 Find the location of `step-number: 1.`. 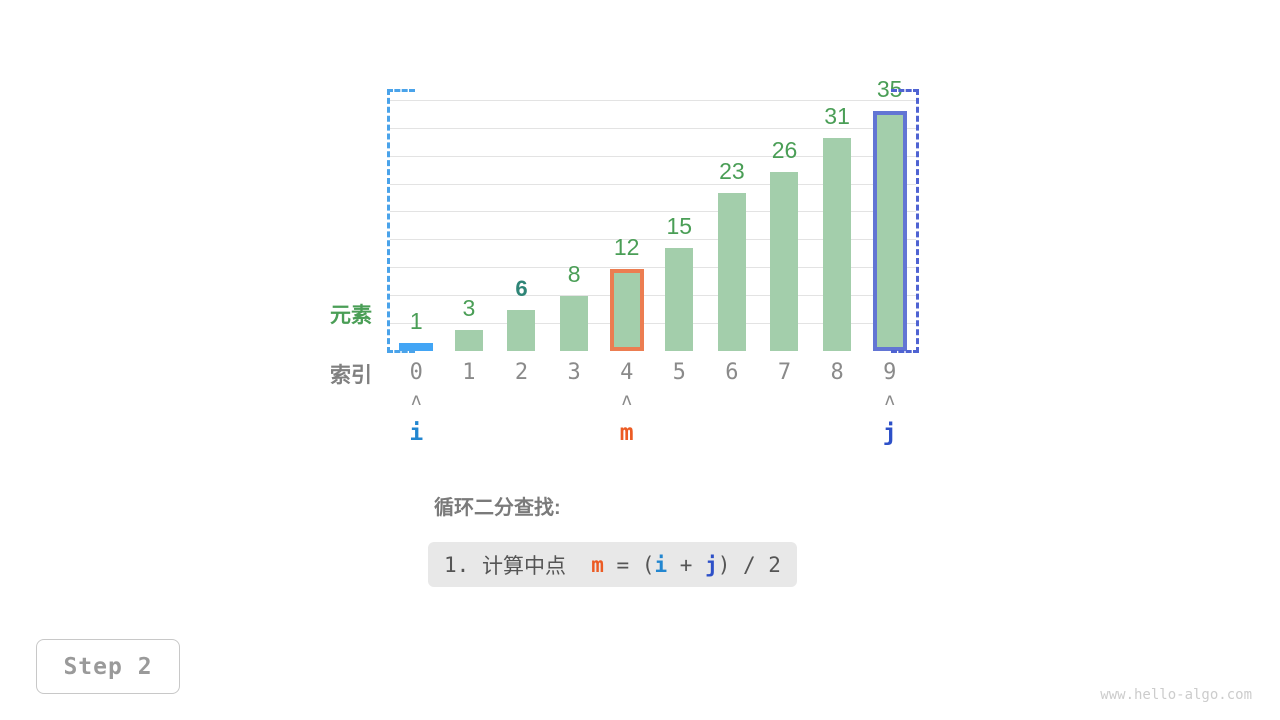

step-number: 1. is located at coordinates (457, 564).